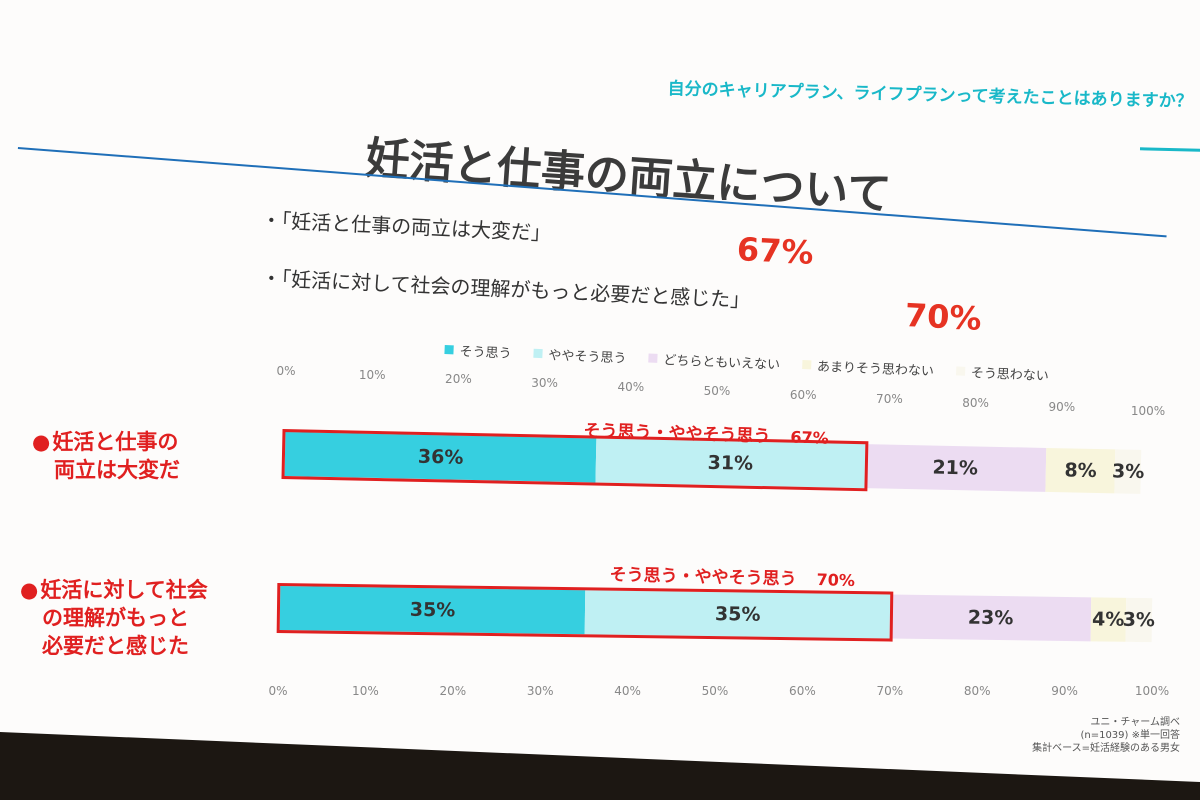 The width and height of the screenshot is (1200, 800). Describe the element at coordinates (365, 691) in the screenshot. I see `bottom-axis-tick-label: 10%` at that location.